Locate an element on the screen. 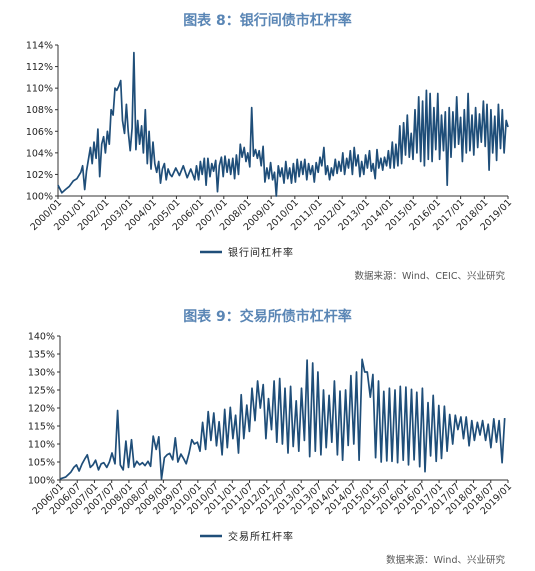 The height and width of the screenshot is (571, 535). legend-label: 银行间杠杆率 is located at coordinates (261, 252).